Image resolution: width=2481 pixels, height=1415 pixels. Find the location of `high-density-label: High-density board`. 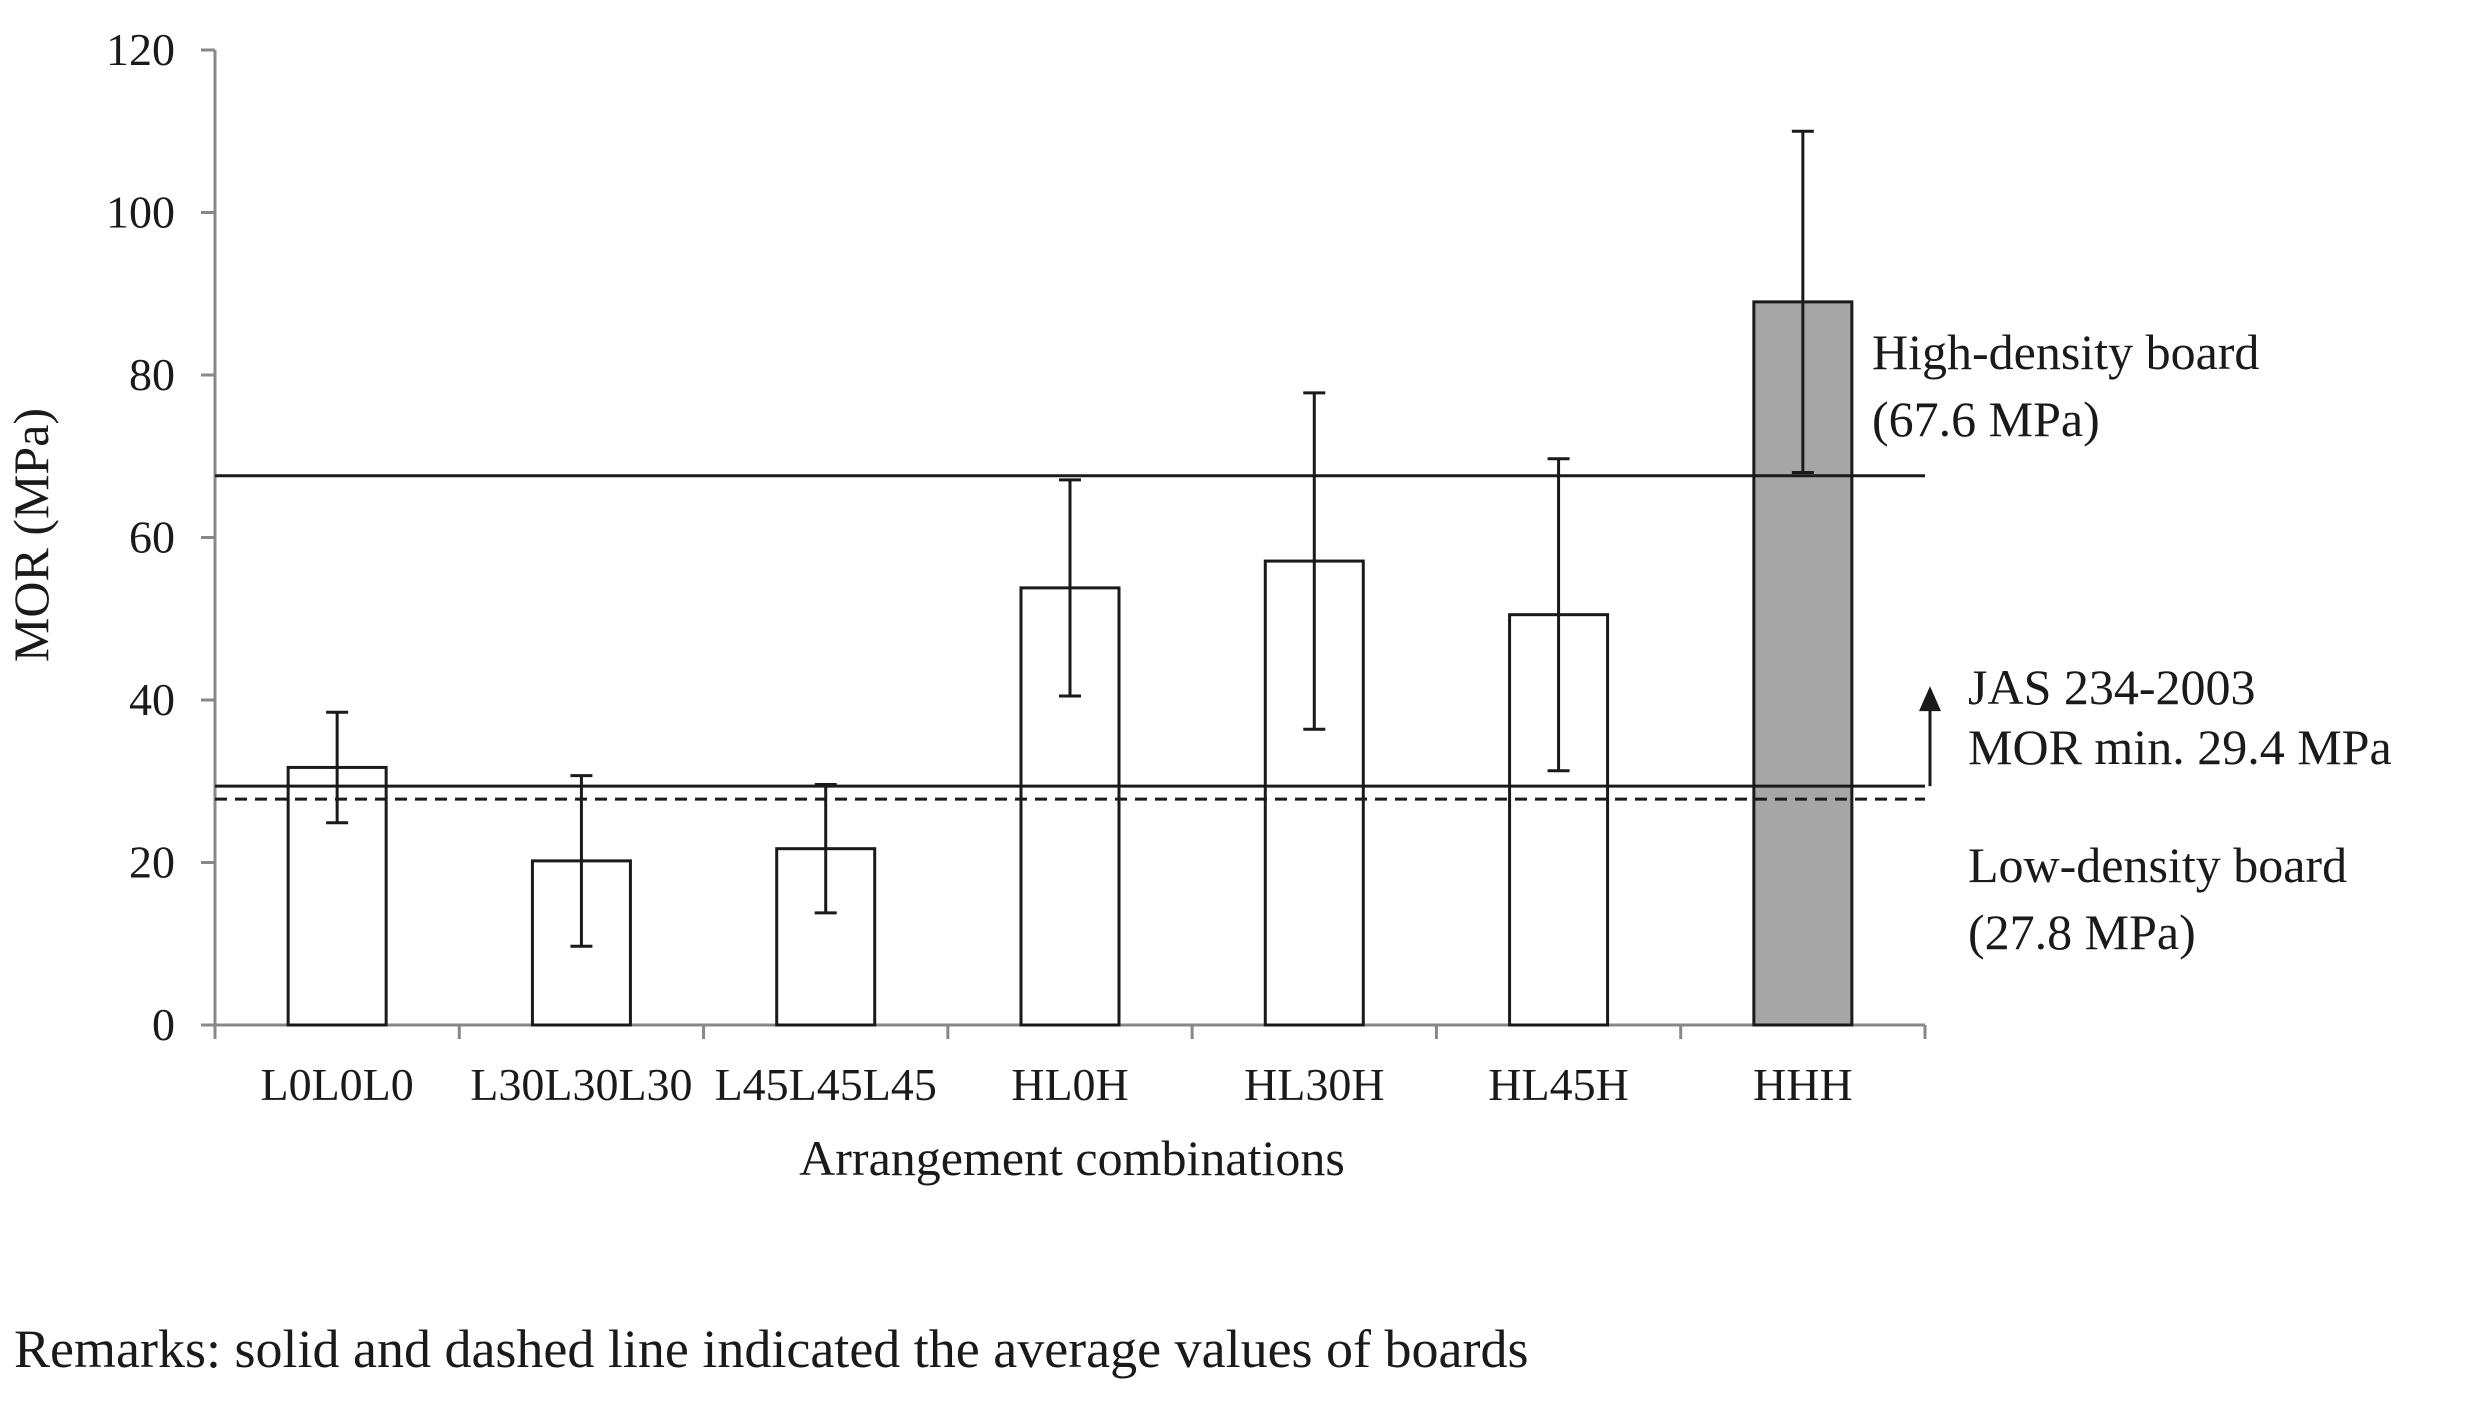

high-density-label: High-density board is located at coordinates (2065, 352).